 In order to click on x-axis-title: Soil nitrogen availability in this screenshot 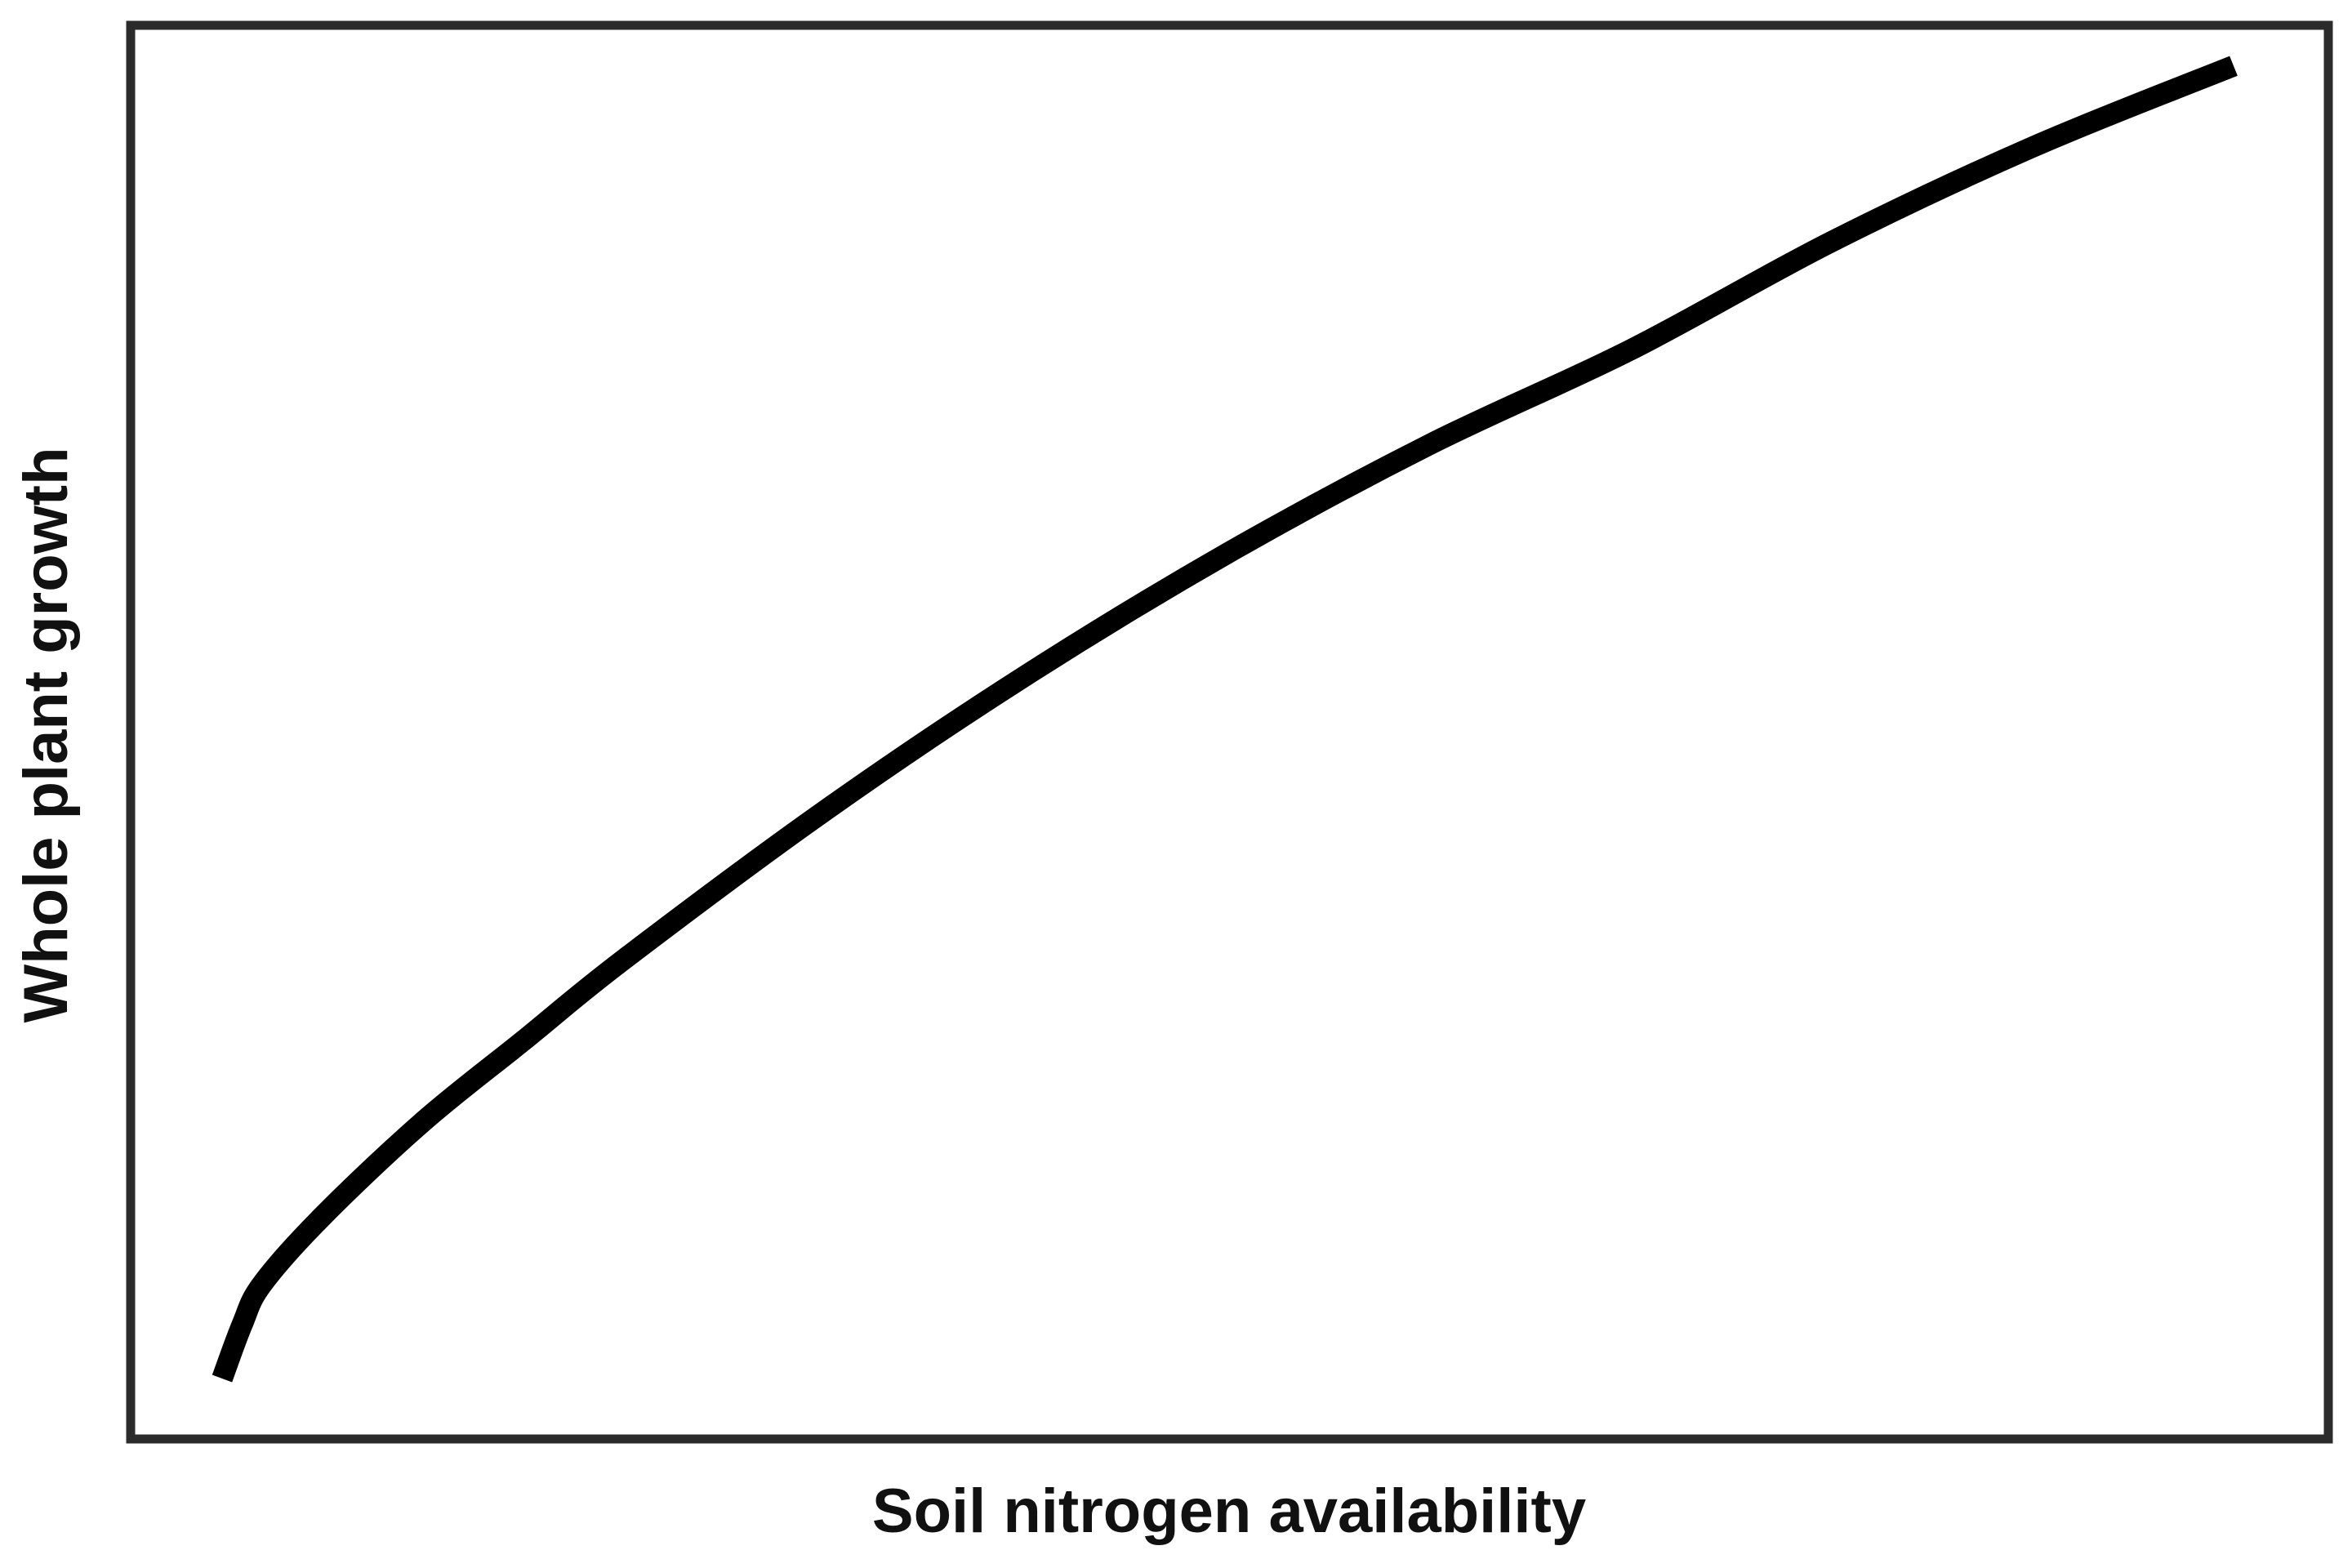, I will do `click(1229, 1511)`.